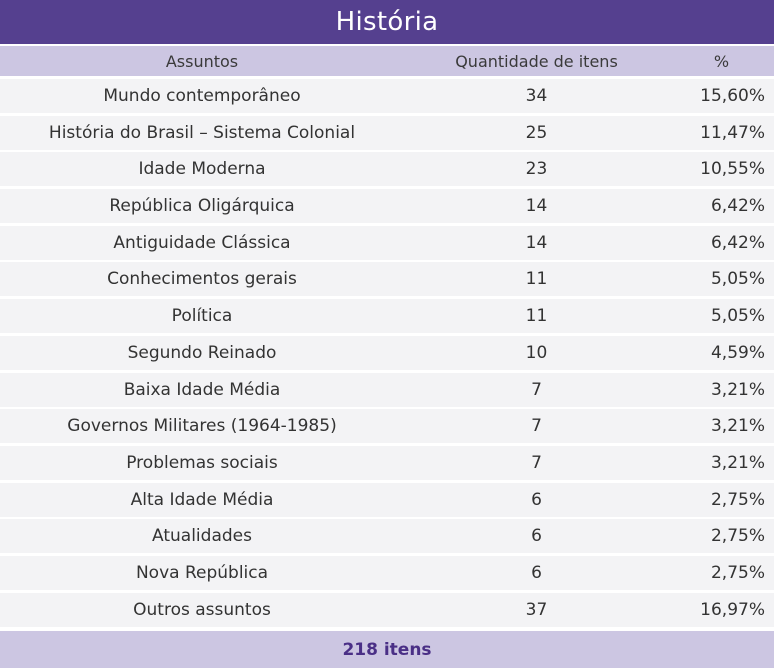  I want to click on table-title: História, so click(387, 22).